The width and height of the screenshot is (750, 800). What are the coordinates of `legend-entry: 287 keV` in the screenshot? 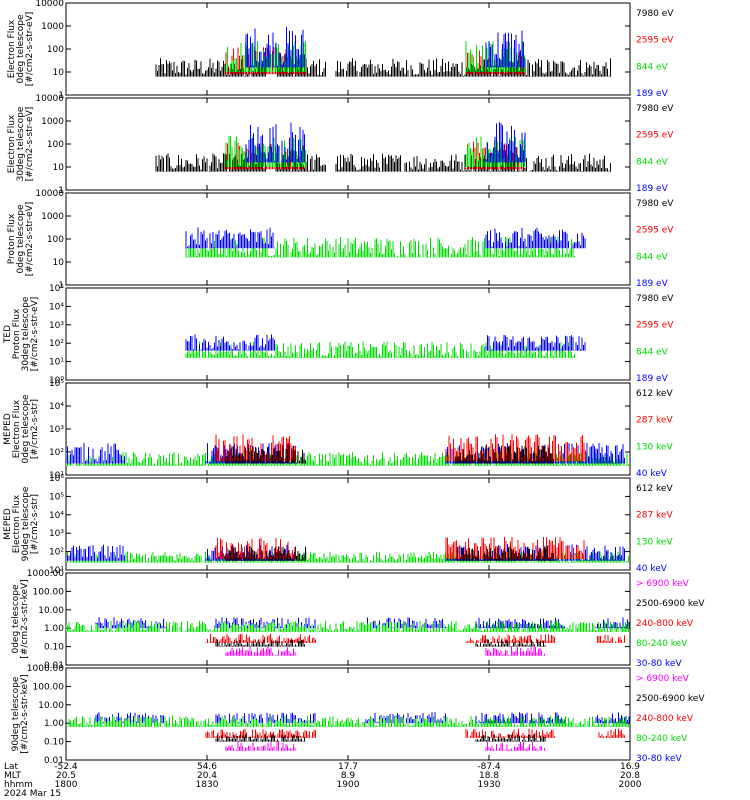 It's located at (654, 516).